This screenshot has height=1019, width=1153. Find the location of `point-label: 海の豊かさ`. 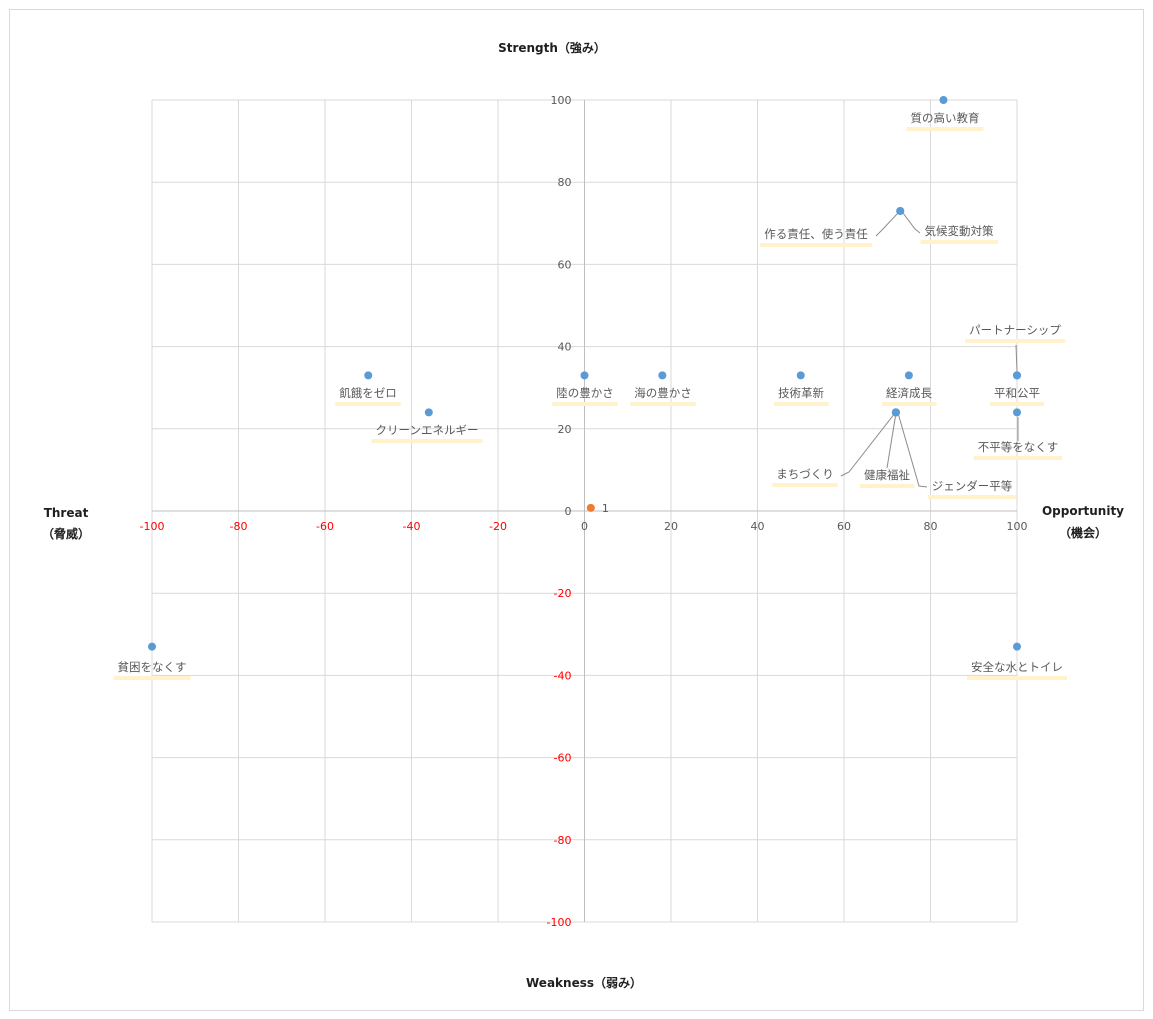

point-label: 海の豊かさ is located at coordinates (663, 396).